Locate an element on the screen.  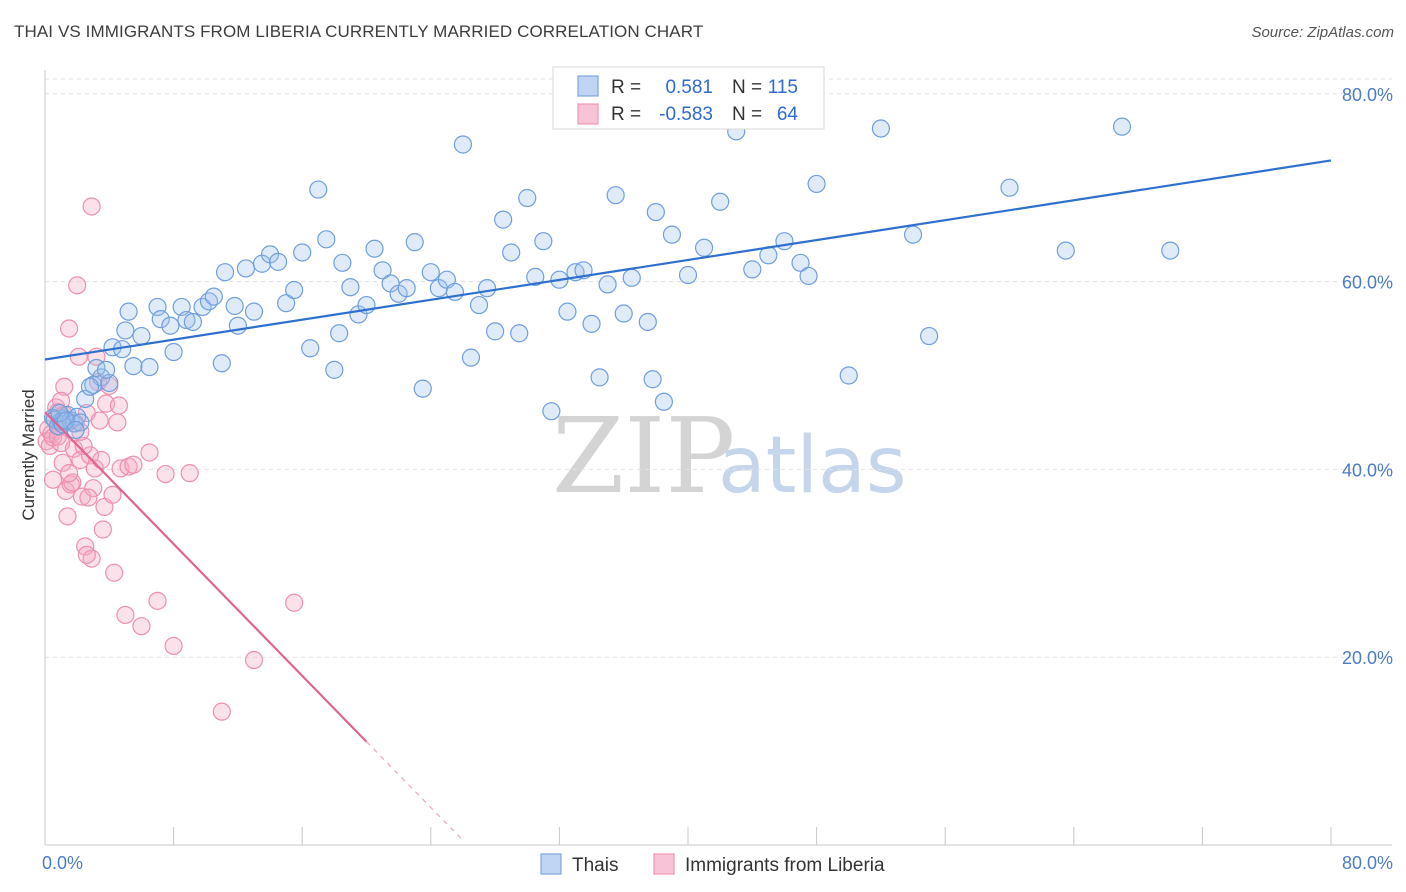
bottom-legend: Thais Immigrants from Liberia is located at coordinates (712, 864).